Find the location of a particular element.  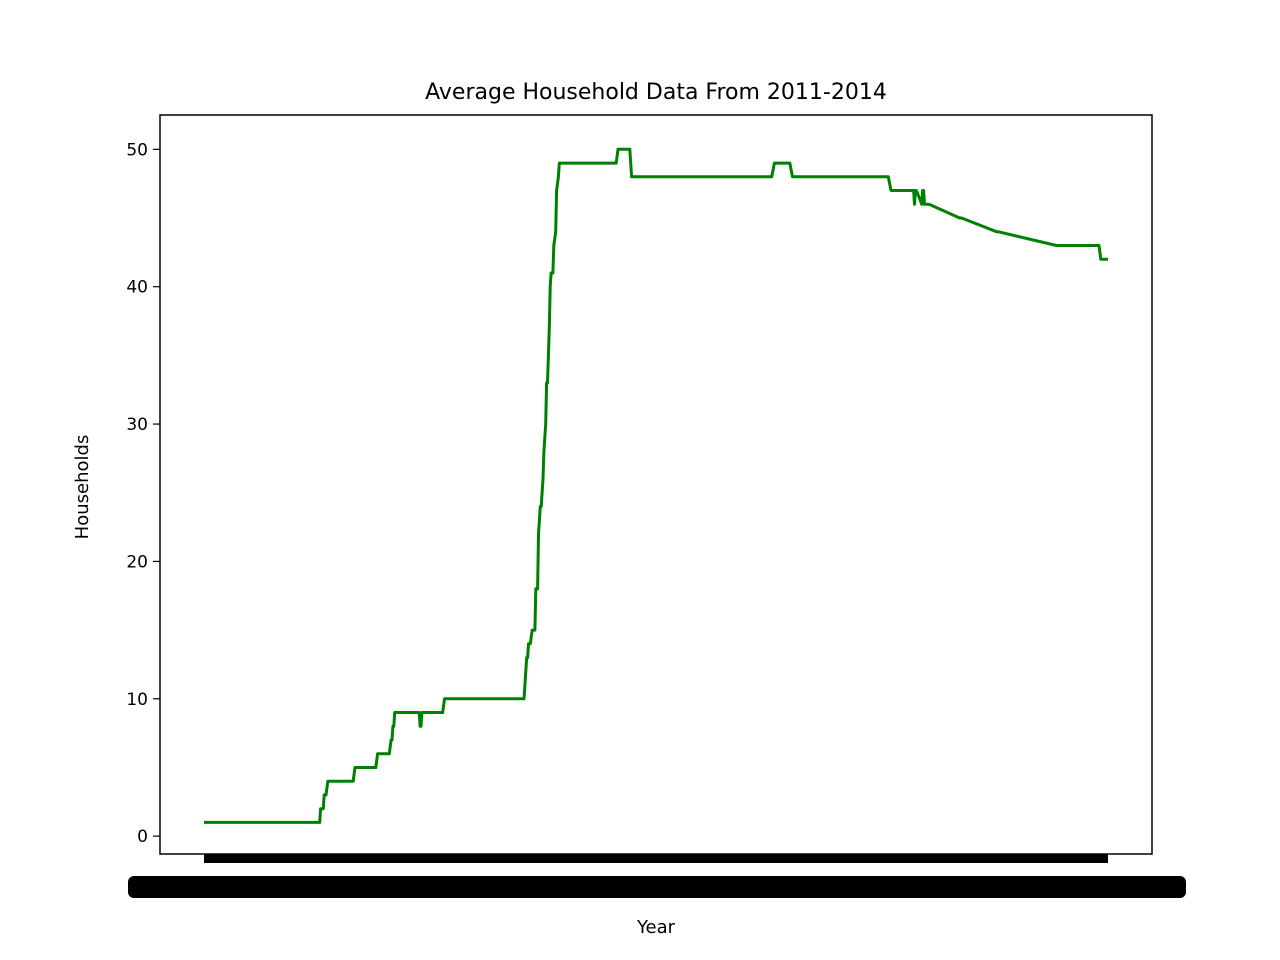

y-tick-label: 50 is located at coordinates (137, 150).